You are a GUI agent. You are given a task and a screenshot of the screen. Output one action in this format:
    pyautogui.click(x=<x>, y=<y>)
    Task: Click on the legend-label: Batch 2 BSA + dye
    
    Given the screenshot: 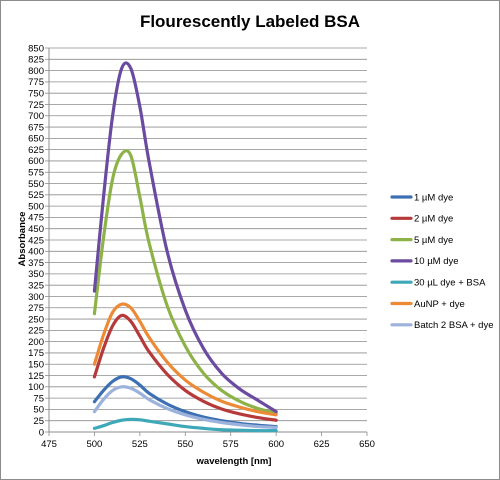 What is the action you would take?
    pyautogui.click(x=453, y=325)
    